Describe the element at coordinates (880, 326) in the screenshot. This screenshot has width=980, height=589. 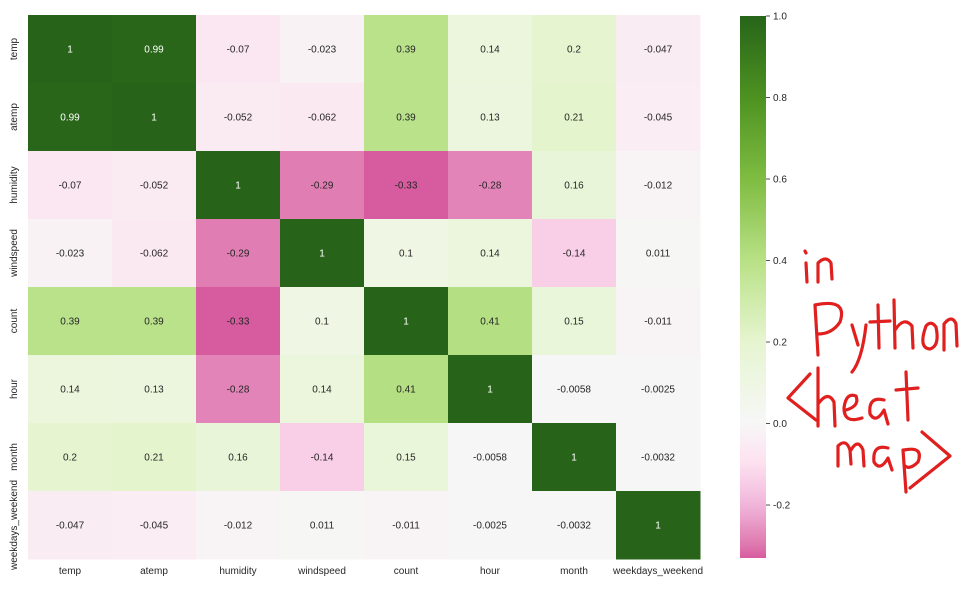
I see `annotation-stroke-t` at that location.